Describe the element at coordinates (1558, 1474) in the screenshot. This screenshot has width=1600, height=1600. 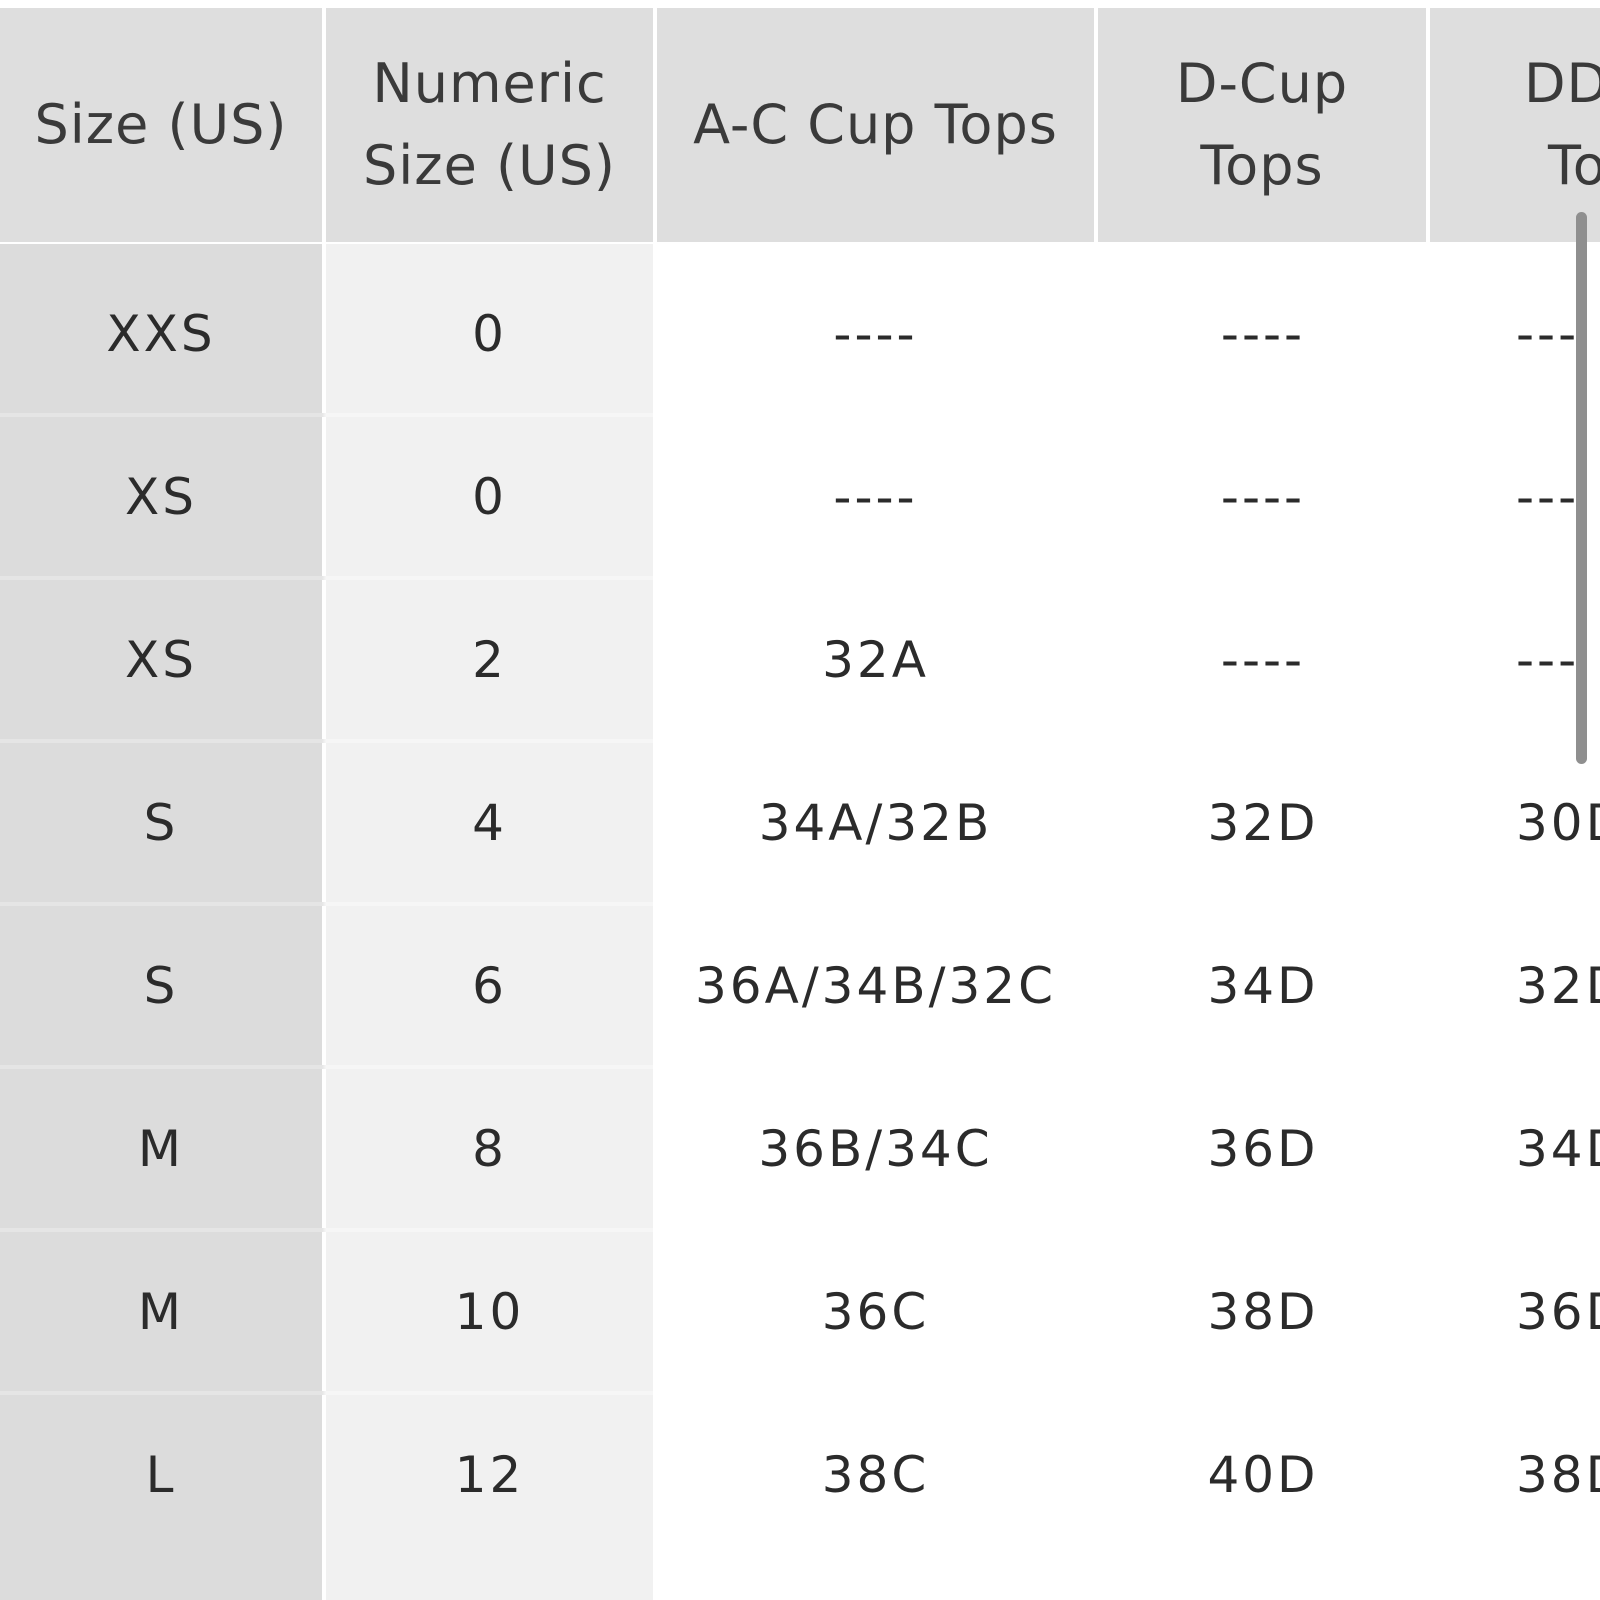
I see `table-cell-dd: 38D` at that location.